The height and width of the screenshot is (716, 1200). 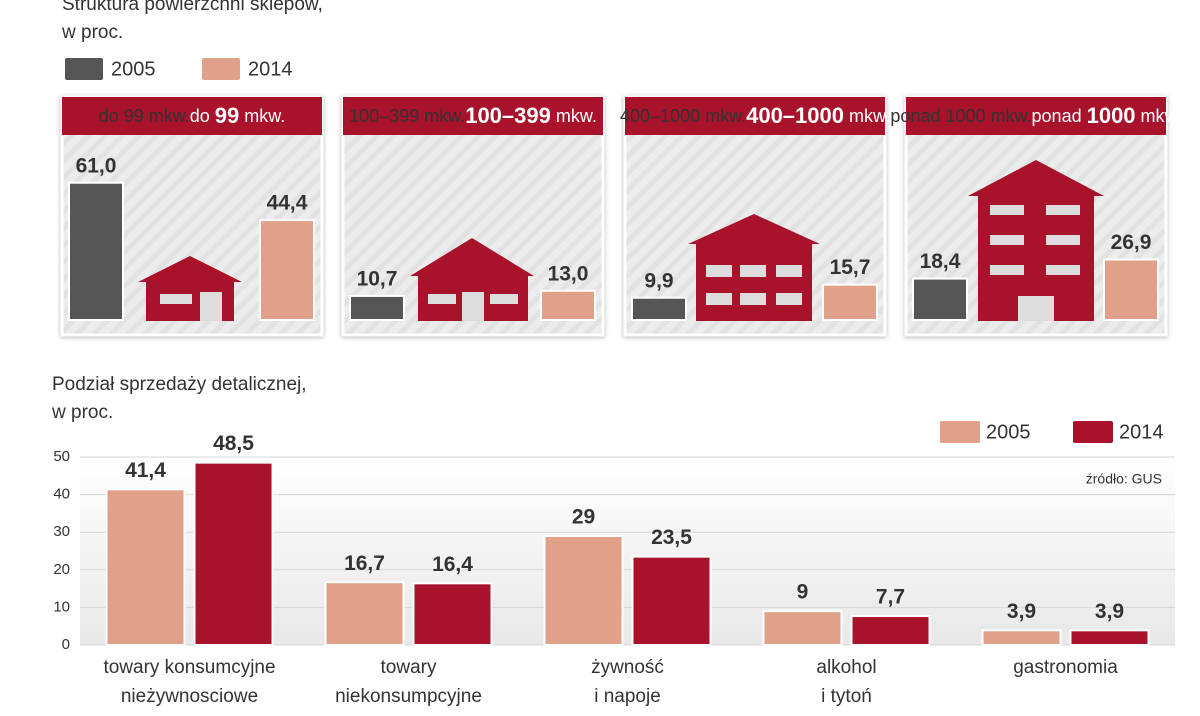 What do you see at coordinates (192, 7) in the screenshot?
I see `chart-title: Struktura powierzchni sklepów,` at bounding box center [192, 7].